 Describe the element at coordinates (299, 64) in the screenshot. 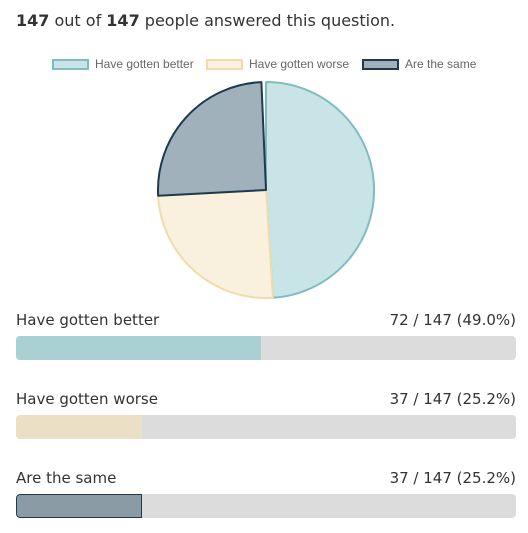

I see `legend-label-worse: Have gotten worse` at that location.